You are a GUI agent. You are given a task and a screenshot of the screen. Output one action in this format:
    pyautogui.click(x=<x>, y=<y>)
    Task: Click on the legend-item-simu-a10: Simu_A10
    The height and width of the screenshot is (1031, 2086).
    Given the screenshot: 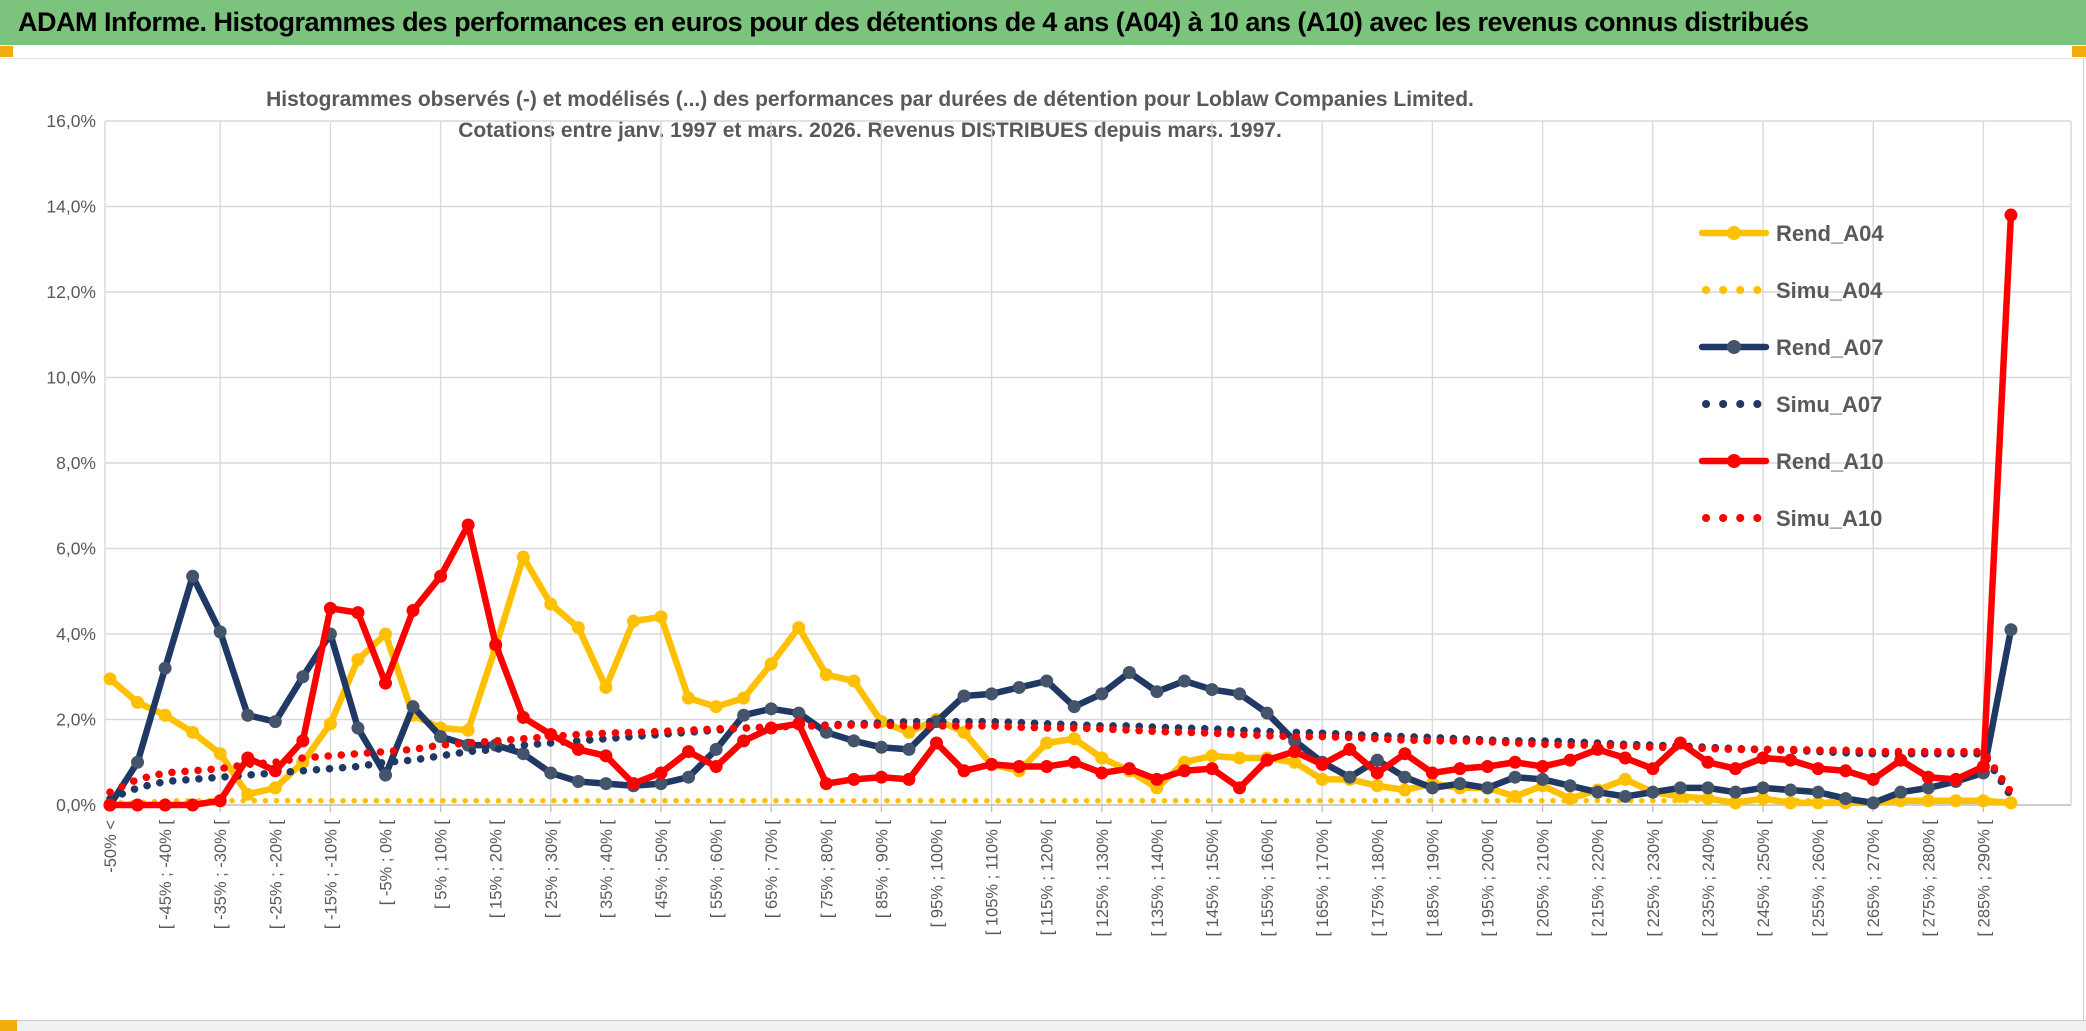 What is the action you would take?
    pyautogui.click(x=1792, y=518)
    